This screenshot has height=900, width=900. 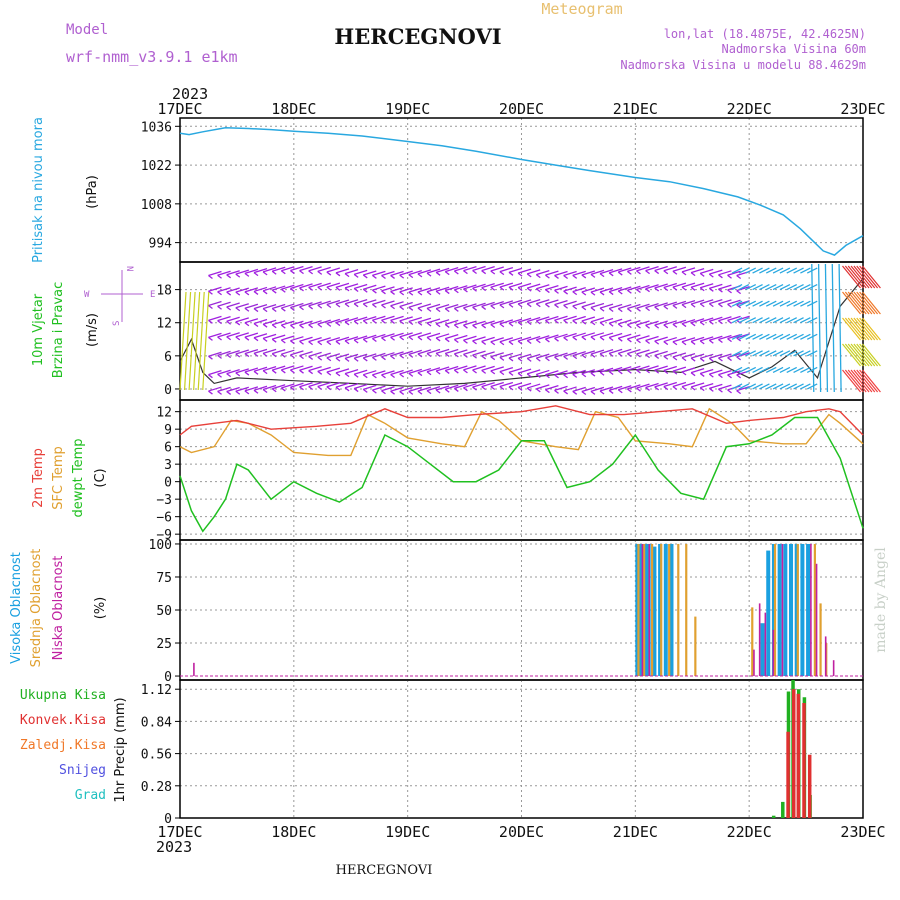 What do you see at coordinates (407, 109) in the screenshot?
I see `date-label-top: 19DEC` at bounding box center [407, 109].